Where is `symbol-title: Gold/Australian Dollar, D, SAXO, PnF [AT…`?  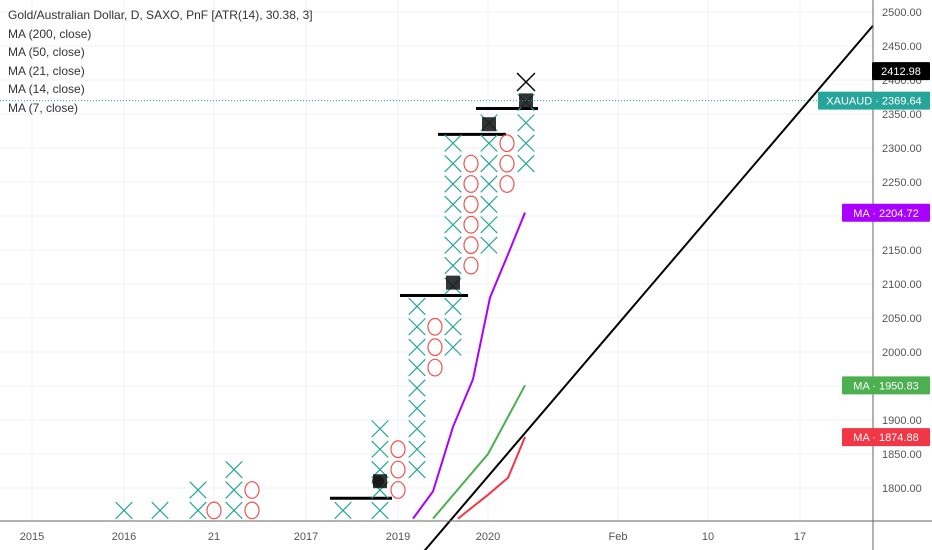 symbol-title: Gold/Australian Dollar, D, SAXO, PnF [AT… is located at coordinates (160, 15).